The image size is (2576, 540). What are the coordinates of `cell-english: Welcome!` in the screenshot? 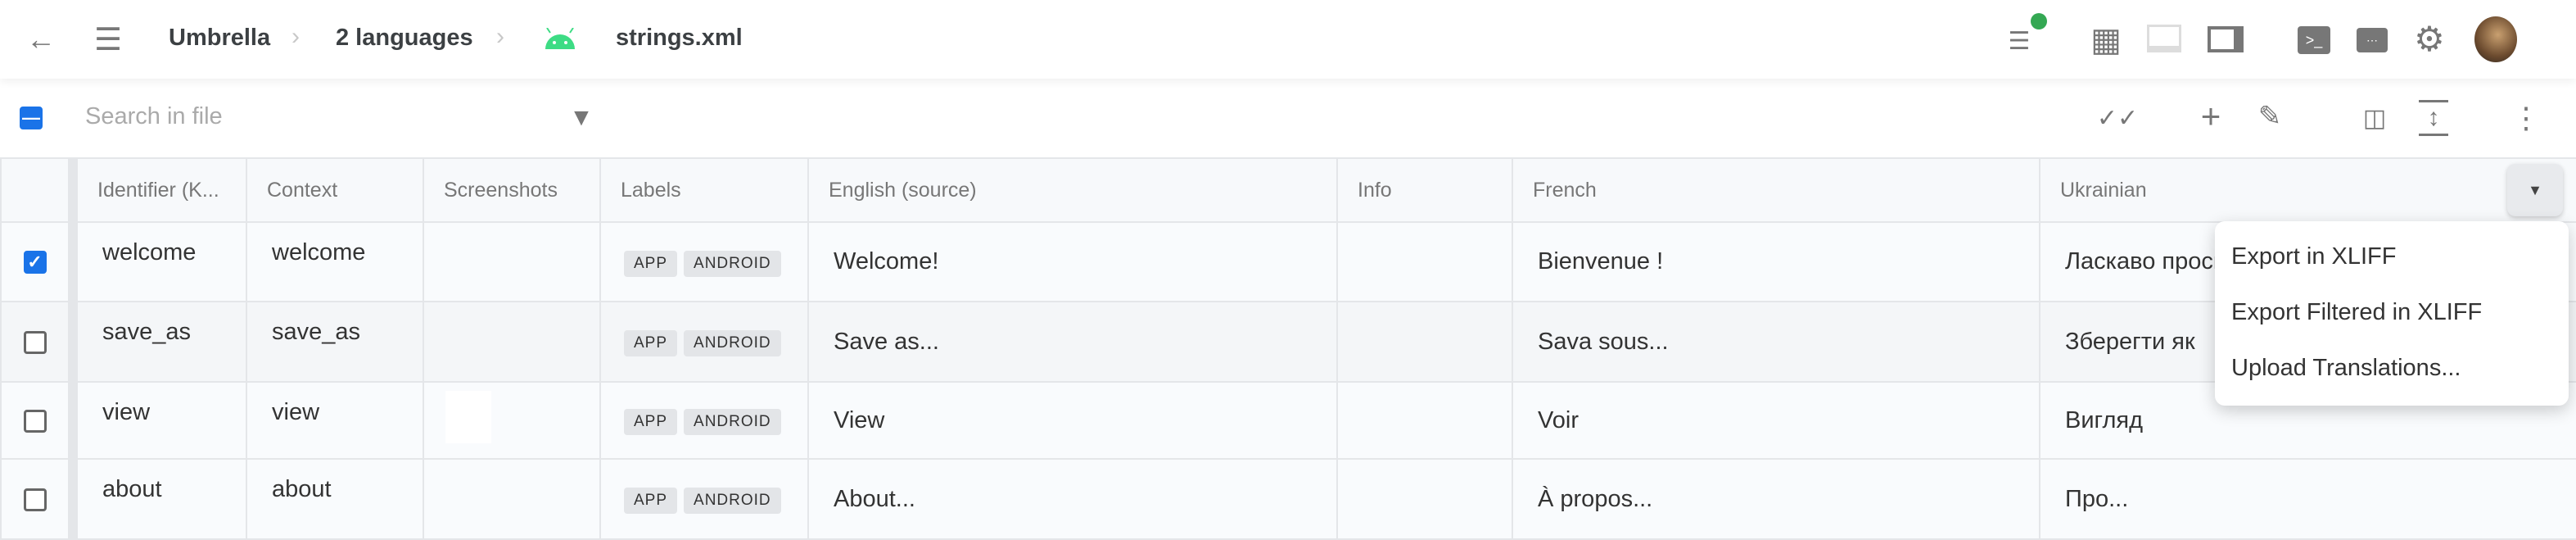 It's located at (1072, 261).